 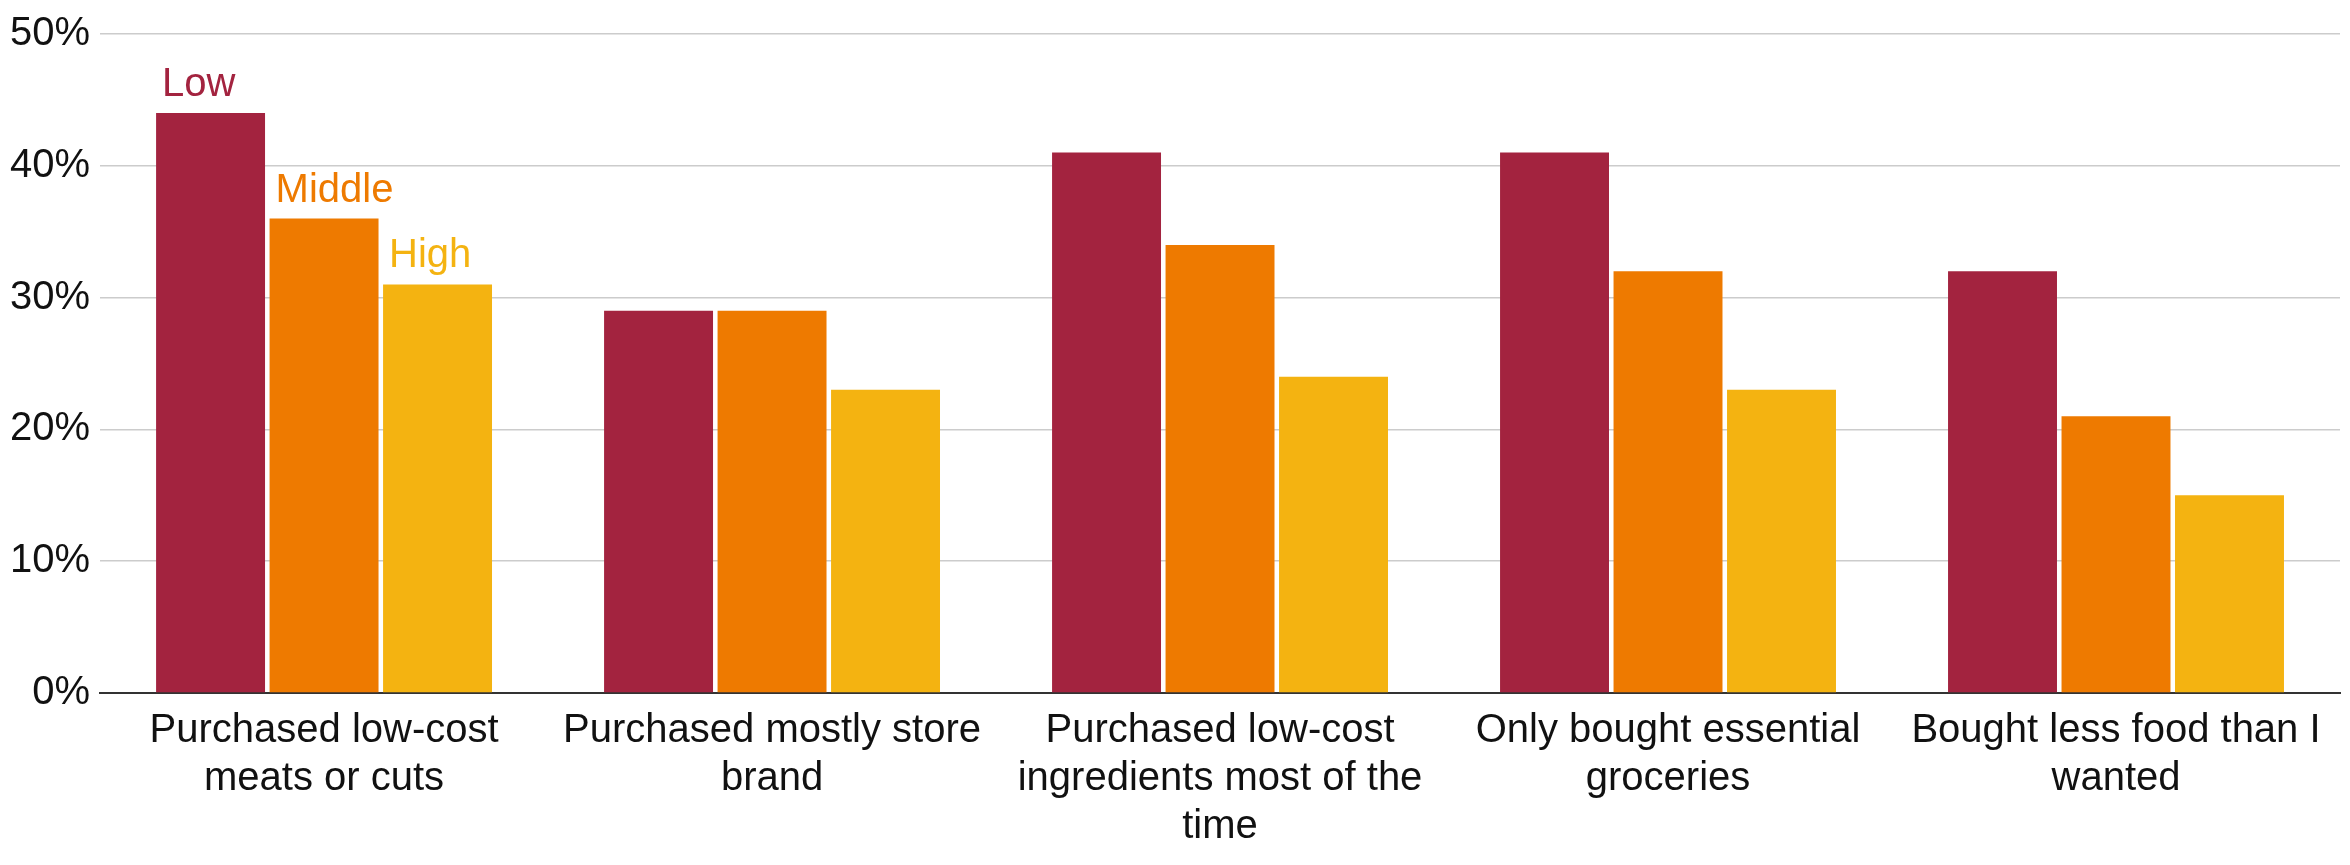 I want to click on x-tick-label: Bought less food than I wanted, so click(x=2116, y=752).